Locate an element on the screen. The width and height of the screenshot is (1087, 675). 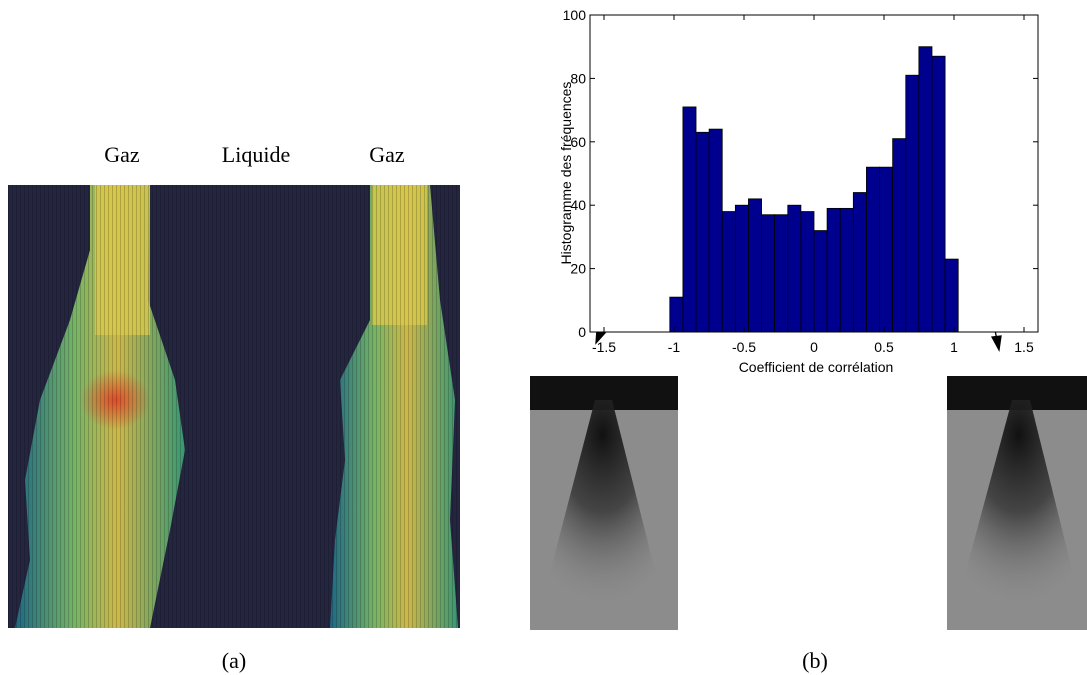
x-tick-label: 1.5 is located at coordinates (1024, 347).